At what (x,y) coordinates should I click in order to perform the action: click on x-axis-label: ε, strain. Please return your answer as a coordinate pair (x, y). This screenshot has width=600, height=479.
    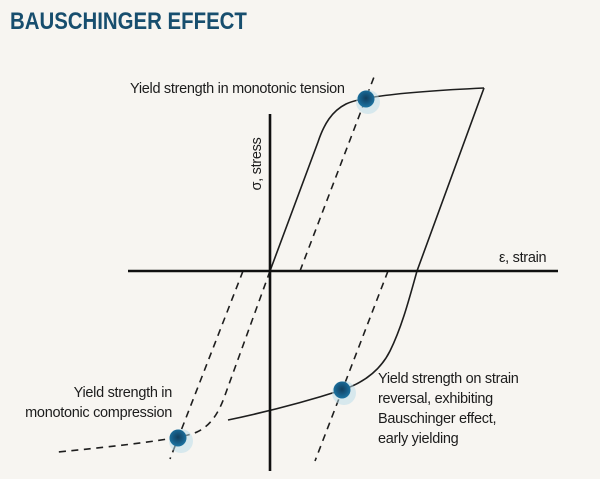
    Looking at the image, I should click on (523, 258).